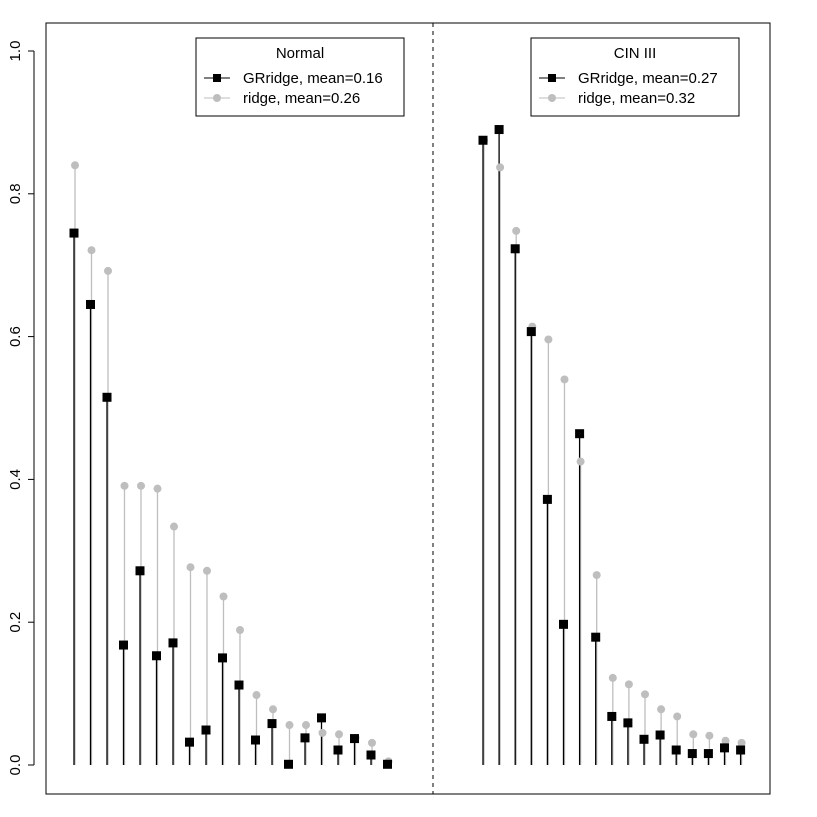  What do you see at coordinates (313, 78) in the screenshot?
I see `legend-label-grridge: GRridge, mean=0.16` at bounding box center [313, 78].